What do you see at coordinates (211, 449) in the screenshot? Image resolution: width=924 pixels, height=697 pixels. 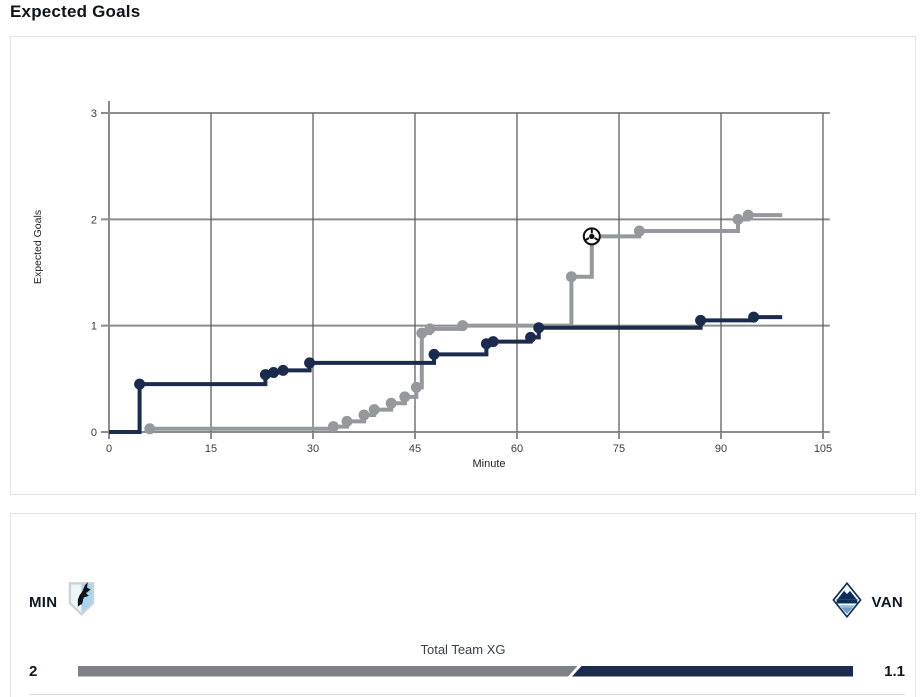 I see `x-tick-label: 15` at bounding box center [211, 449].